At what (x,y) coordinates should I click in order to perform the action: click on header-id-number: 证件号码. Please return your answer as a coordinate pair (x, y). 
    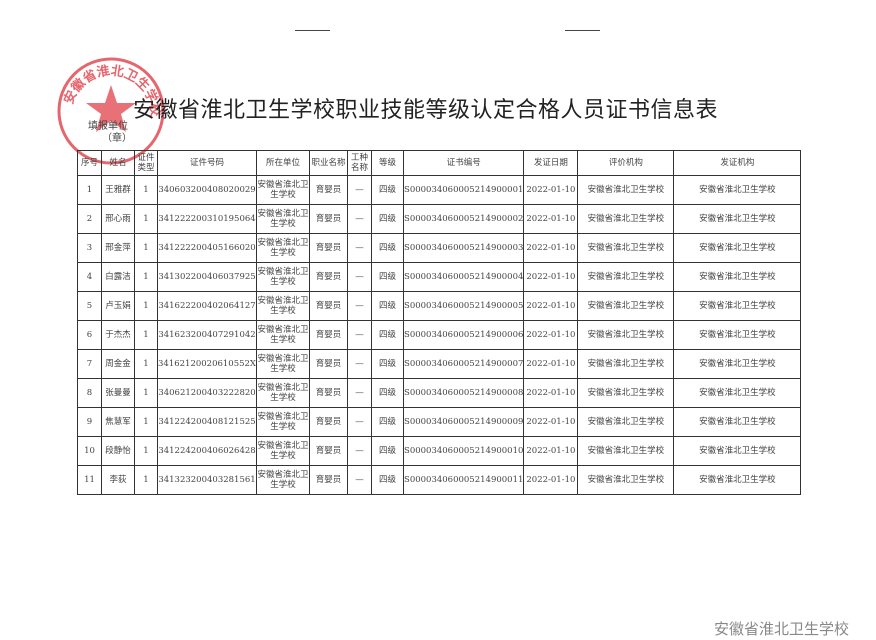
    Looking at the image, I should click on (207, 163).